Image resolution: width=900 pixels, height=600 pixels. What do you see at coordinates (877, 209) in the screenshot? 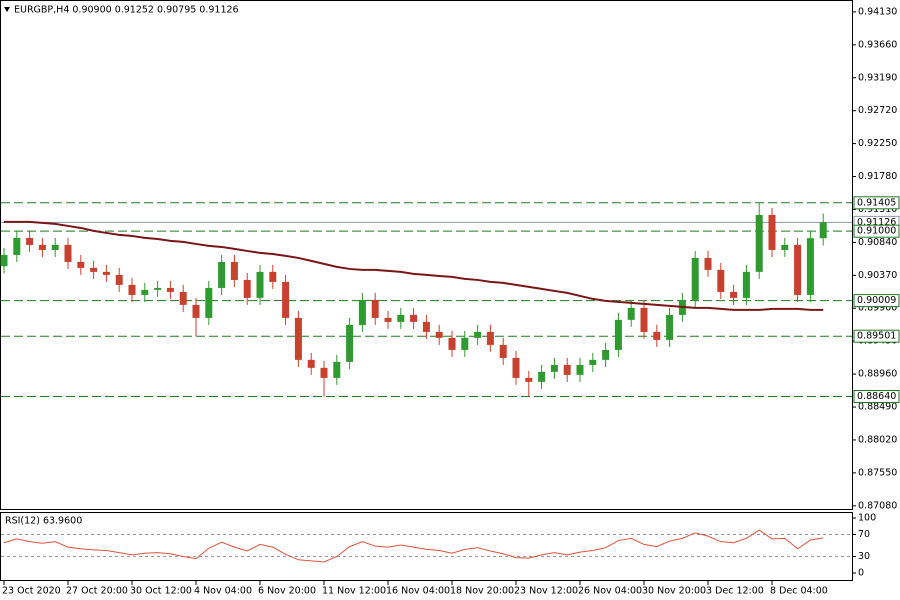
I see `y-tick-label: 0.91310` at bounding box center [877, 209].